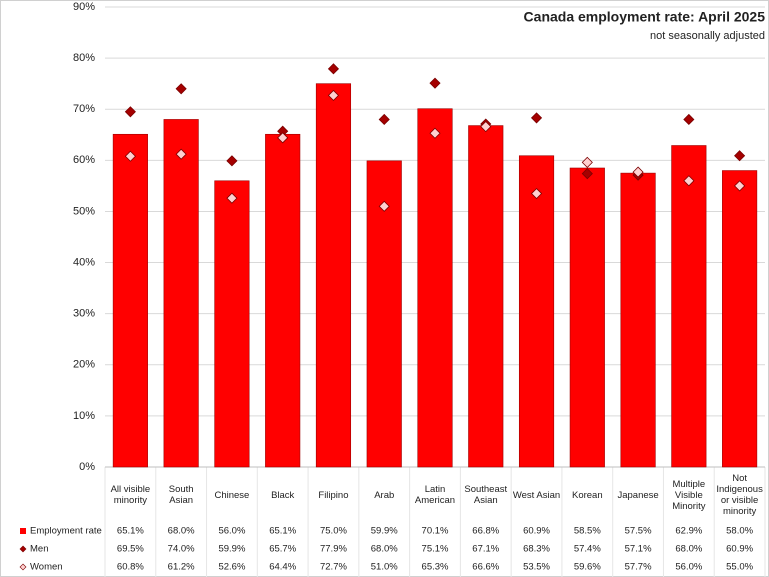  What do you see at coordinates (84, 314) in the screenshot?
I see `y-tick-label: 30%` at bounding box center [84, 314].